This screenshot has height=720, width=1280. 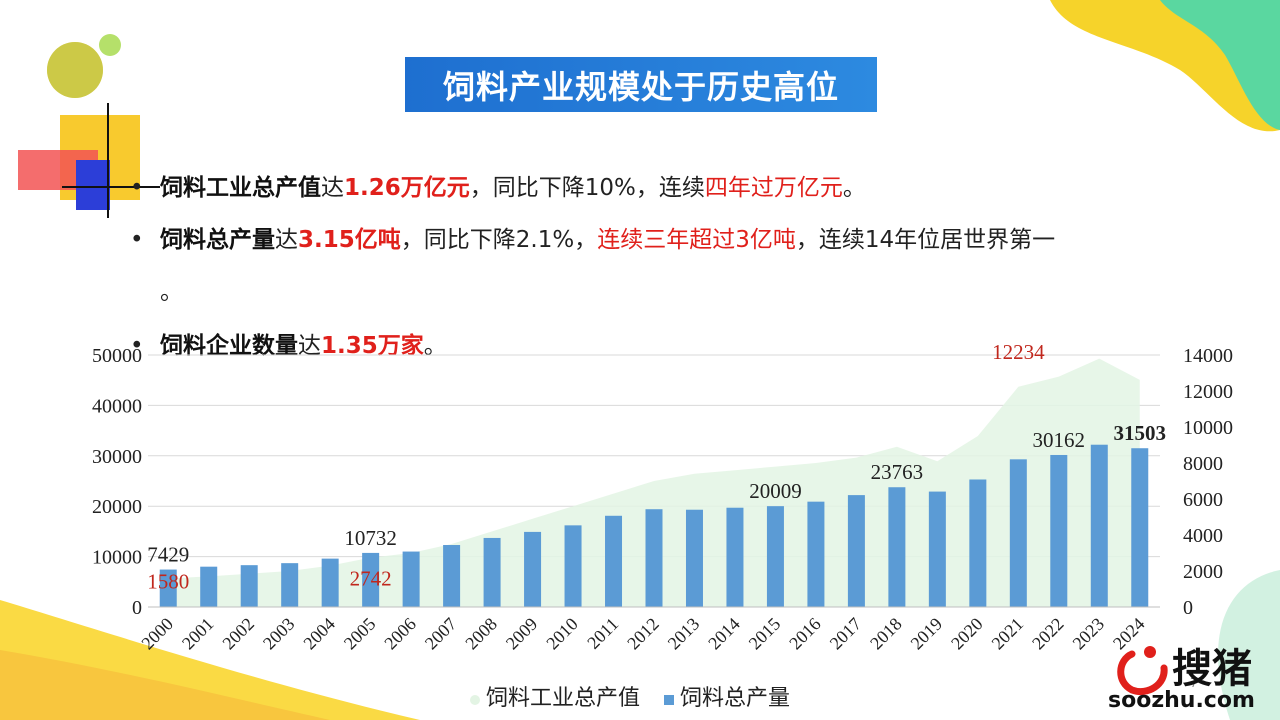 I want to click on logo-url-text: soozhu.com, so click(x=1181, y=700).